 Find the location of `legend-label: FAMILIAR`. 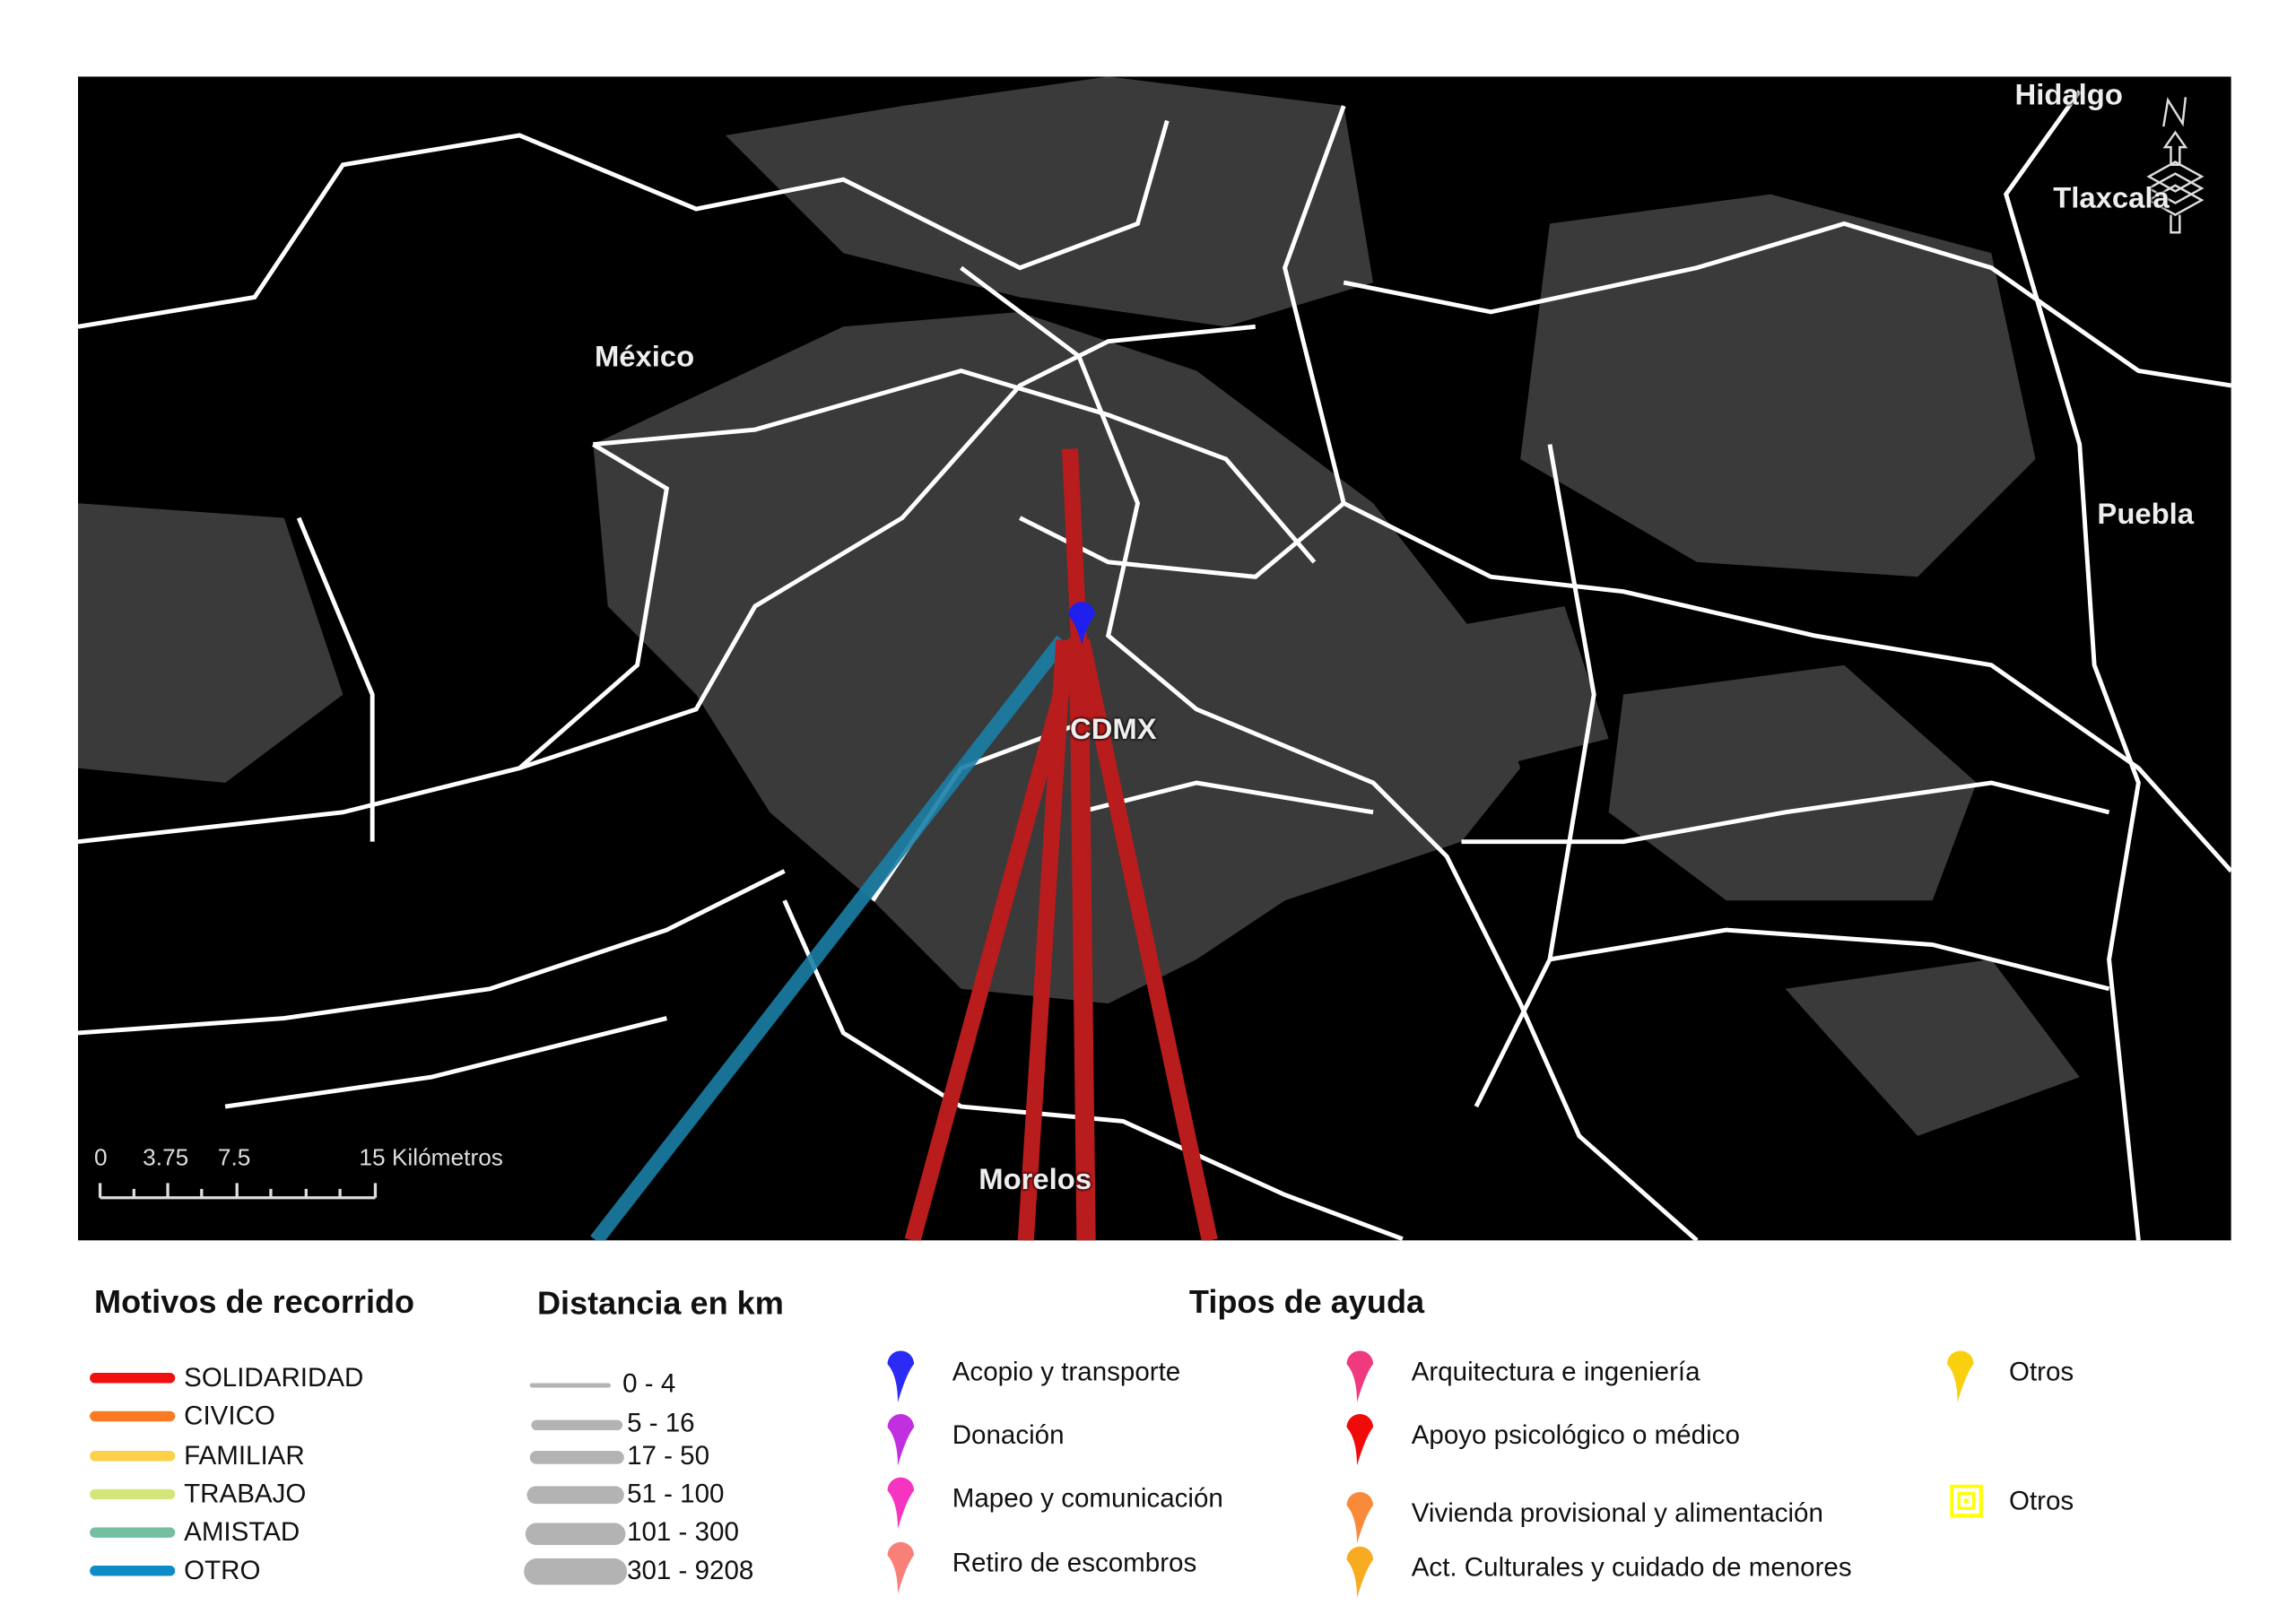

legend-label: FAMILIAR is located at coordinates (244, 1455).